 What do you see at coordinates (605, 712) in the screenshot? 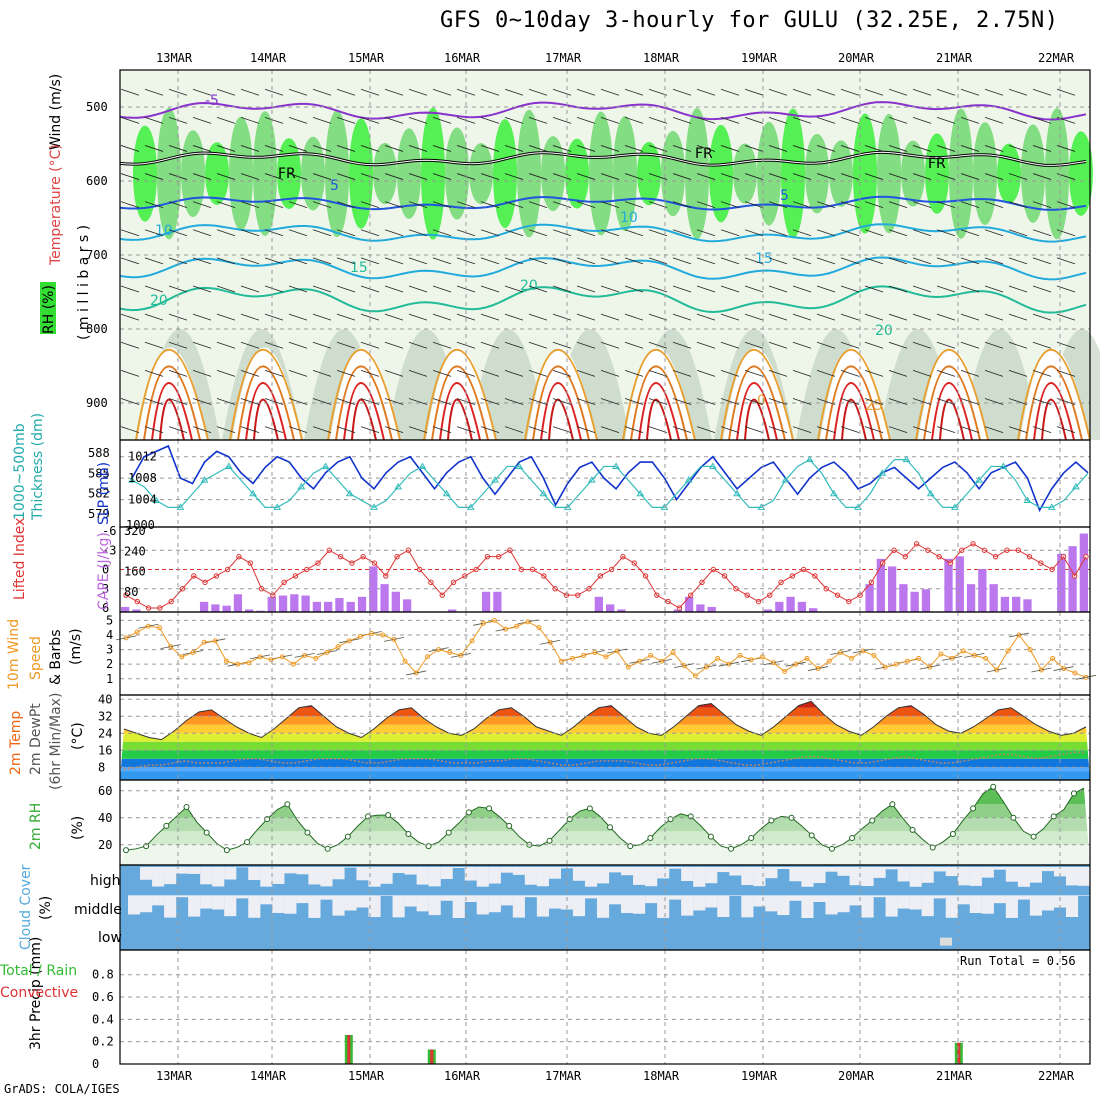
I see `temp-band` at bounding box center [605, 712].